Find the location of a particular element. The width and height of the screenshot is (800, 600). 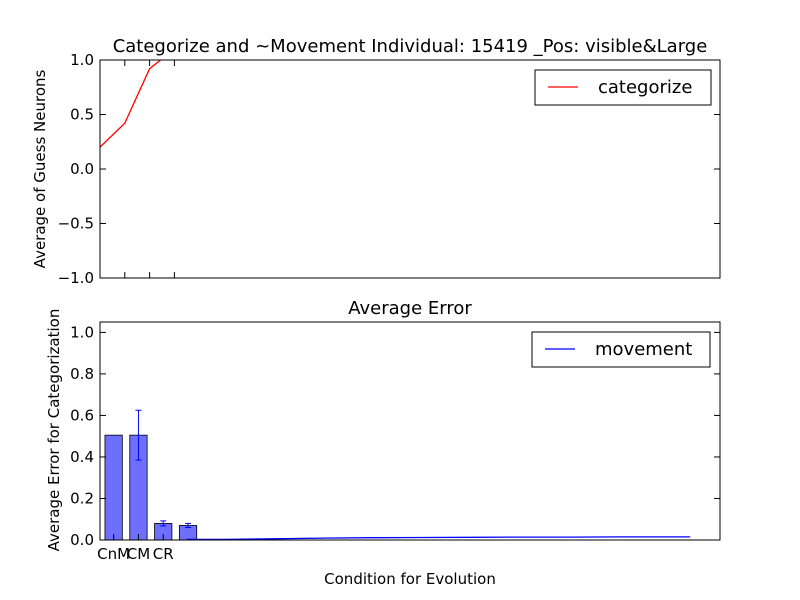

bottom-legend-label-movement: movement is located at coordinates (643, 349).